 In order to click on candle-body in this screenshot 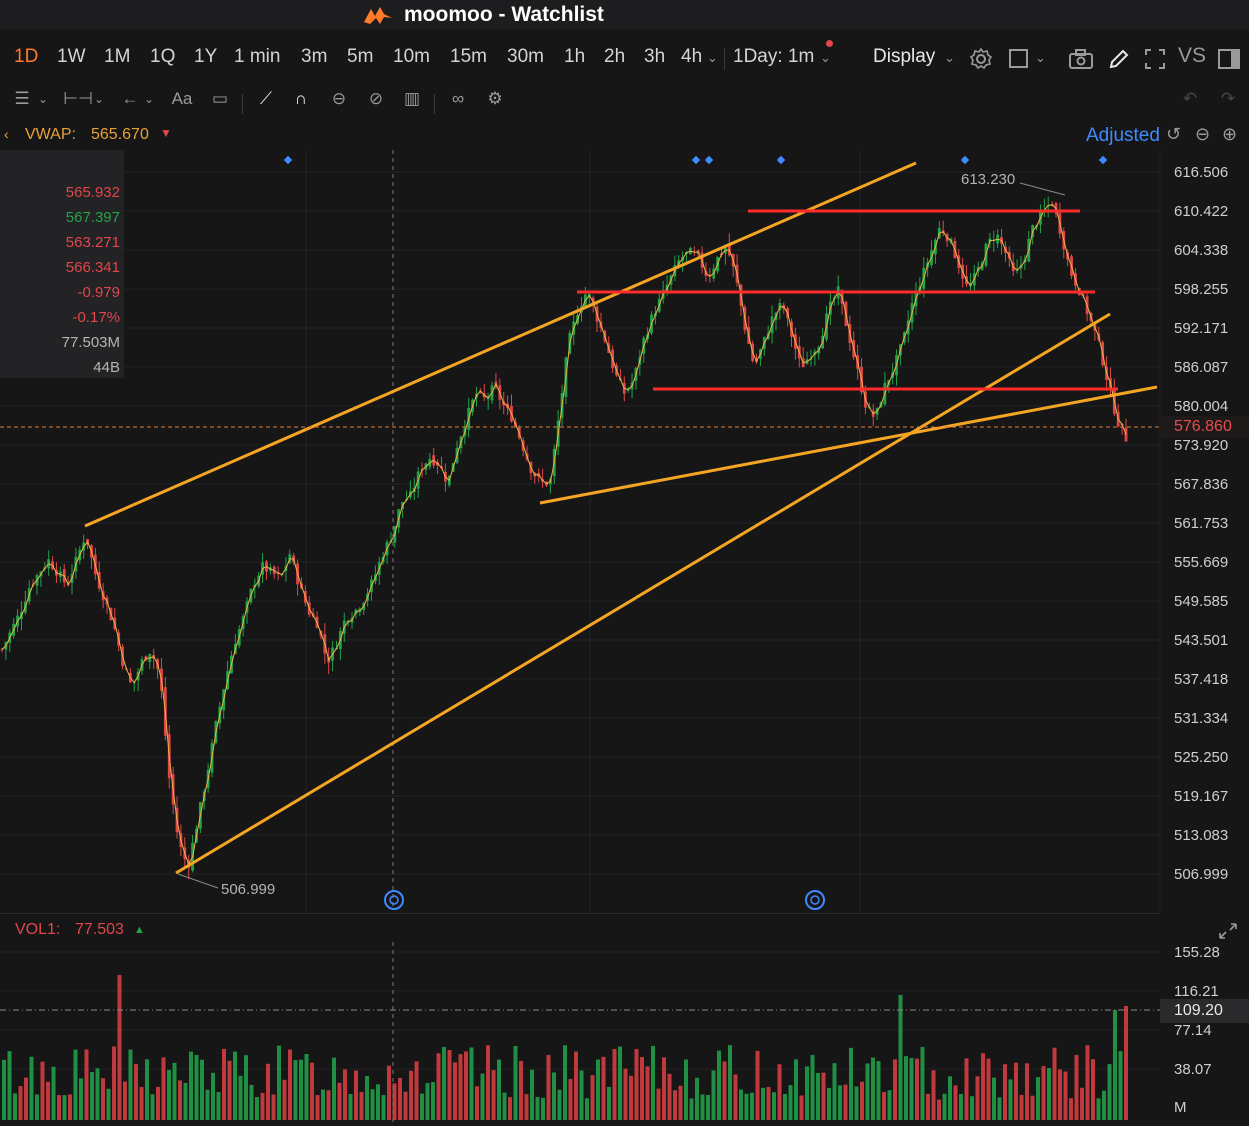, I will do `click(1126, 434)`.